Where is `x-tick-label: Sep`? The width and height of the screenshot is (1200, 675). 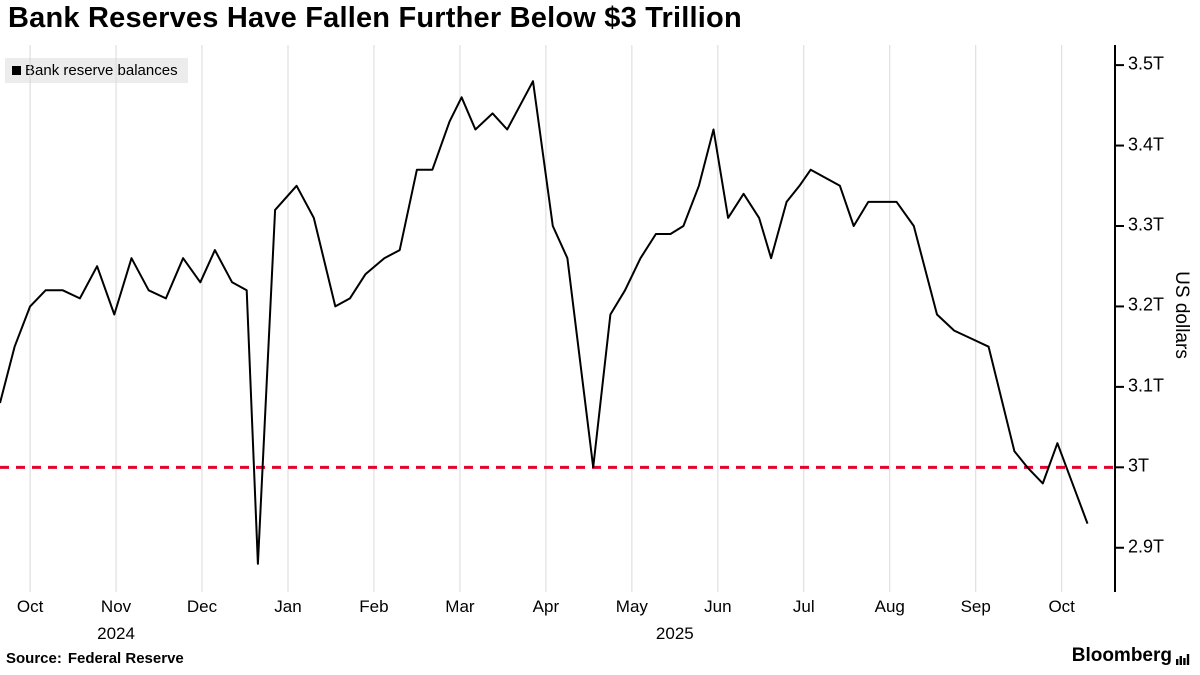 x-tick-label: Sep is located at coordinates (975, 606).